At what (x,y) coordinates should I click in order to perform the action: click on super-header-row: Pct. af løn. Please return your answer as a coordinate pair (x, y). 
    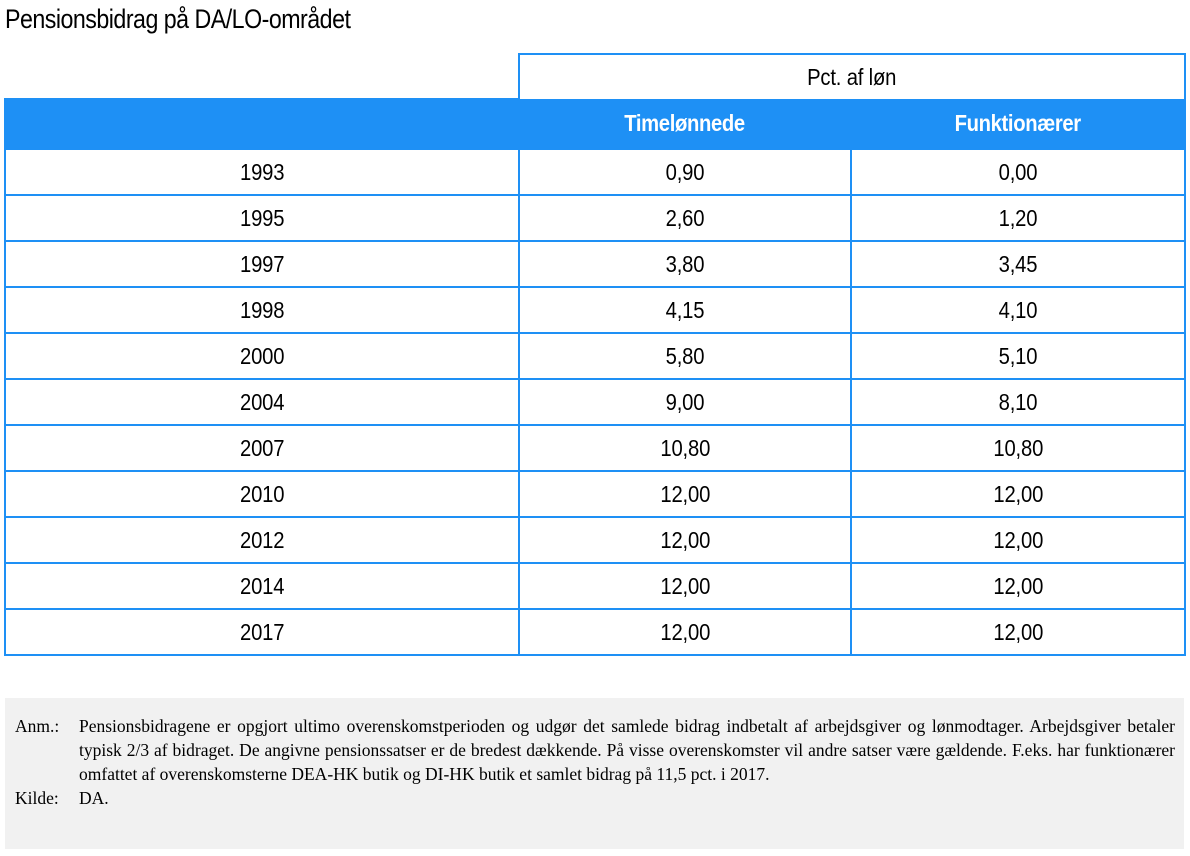
    Looking at the image, I should click on (595, 76).